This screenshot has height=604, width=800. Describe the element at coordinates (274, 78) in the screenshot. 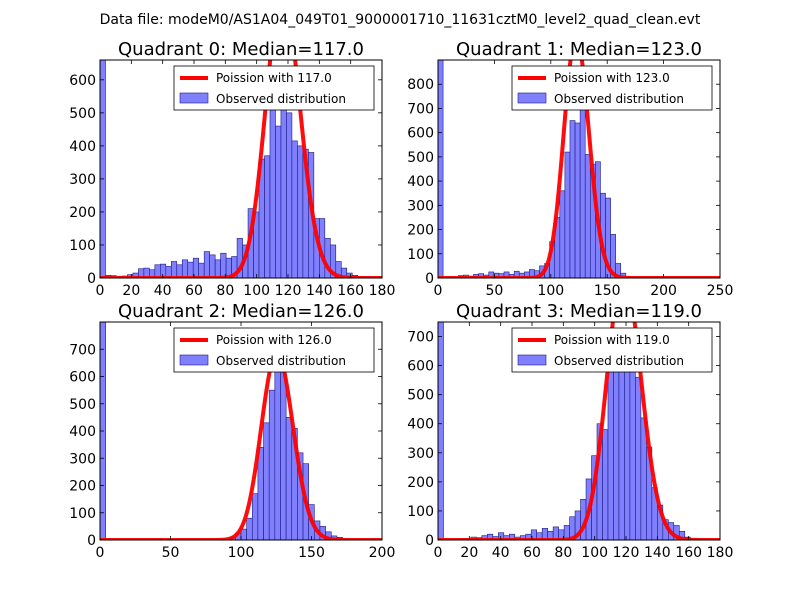

I see `legend-label-poisson: Poission with 117.0` at that location.